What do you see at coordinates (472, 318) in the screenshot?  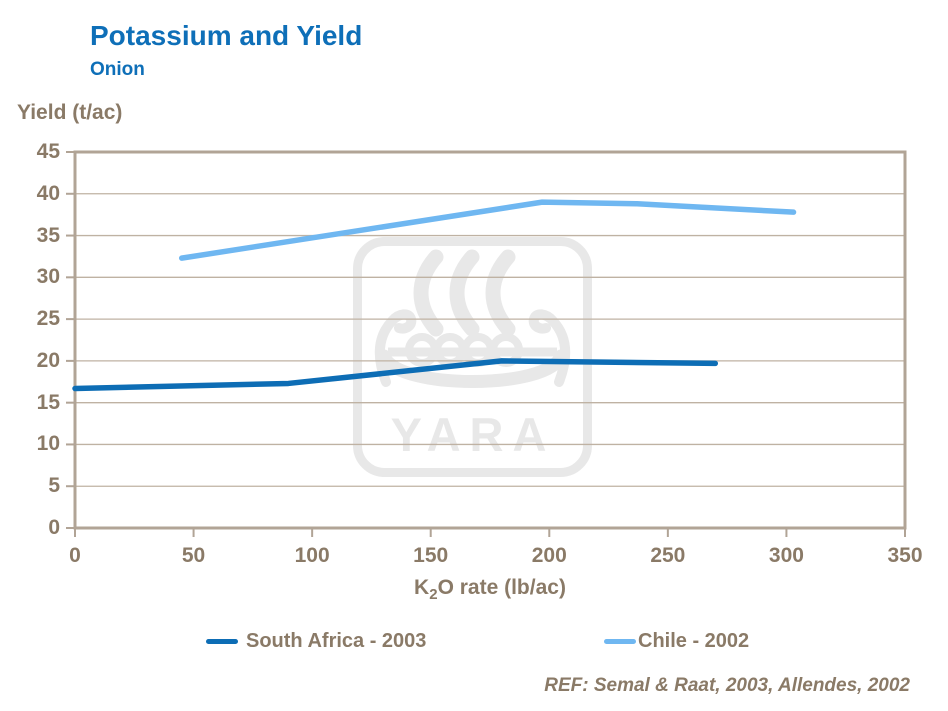 I see `viking-ship-icon` at bounding box center [472, 318].